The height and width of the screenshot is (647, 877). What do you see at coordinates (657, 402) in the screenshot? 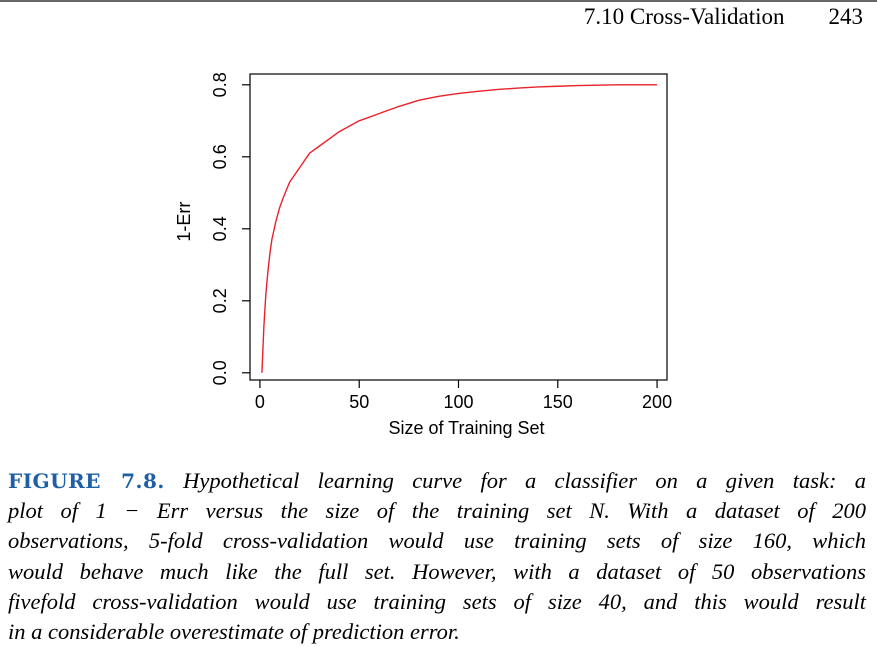
I see `x-tick-label: 200` at bounding box center [657, 402].